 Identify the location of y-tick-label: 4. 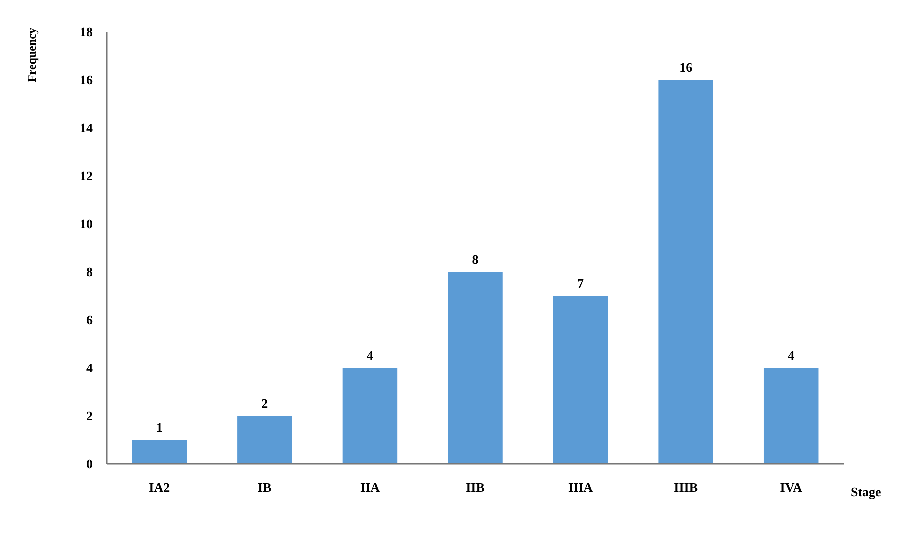
(90, 368).